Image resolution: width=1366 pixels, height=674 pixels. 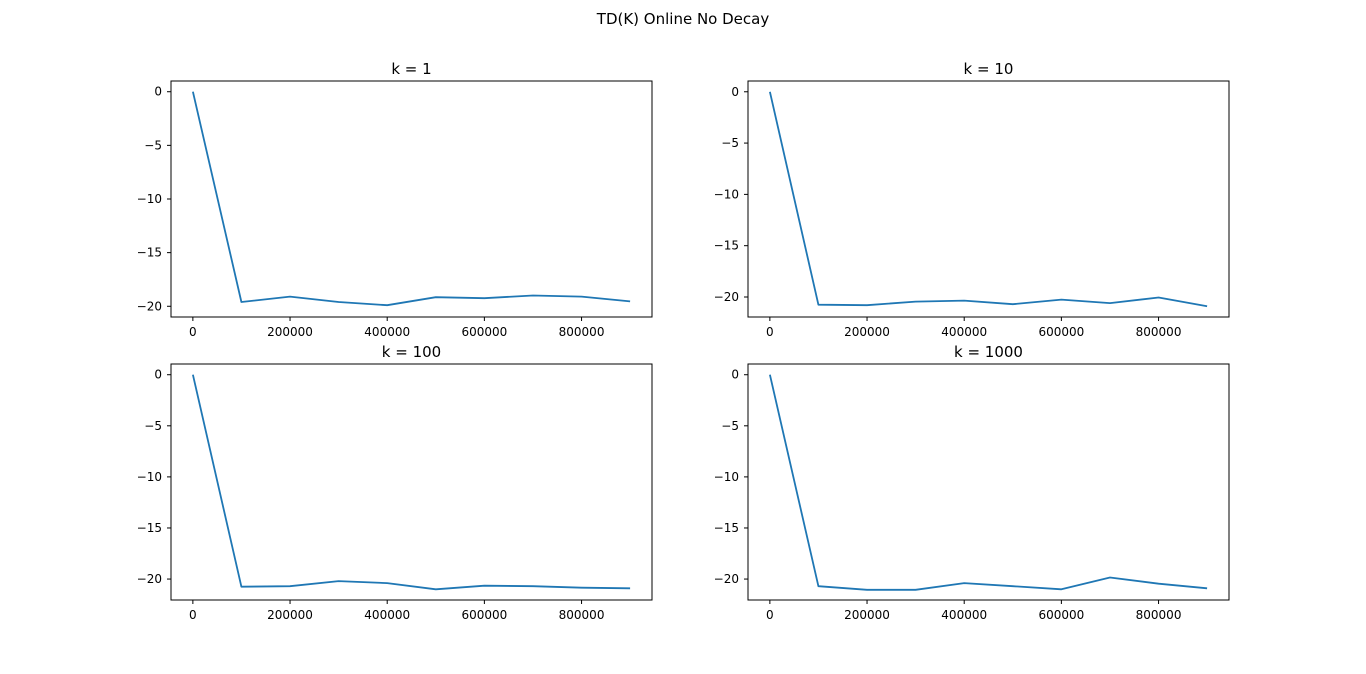 What do you see at coordinates (989, 69) in the screenshot?
I see `subplot-title: k = 10` at bounding box center [989, 69].